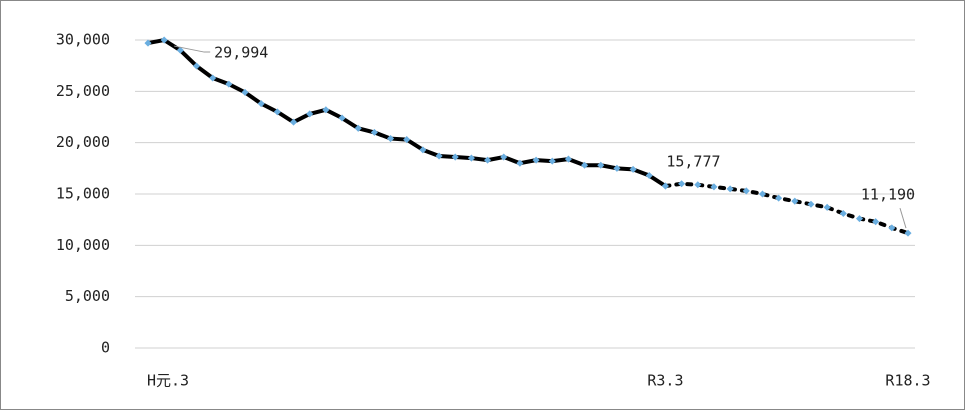  What do you see at coordinates (83, 40) in the screenshot?
I see `y-tick-label: 30,000` at bounding box center [83, 40].